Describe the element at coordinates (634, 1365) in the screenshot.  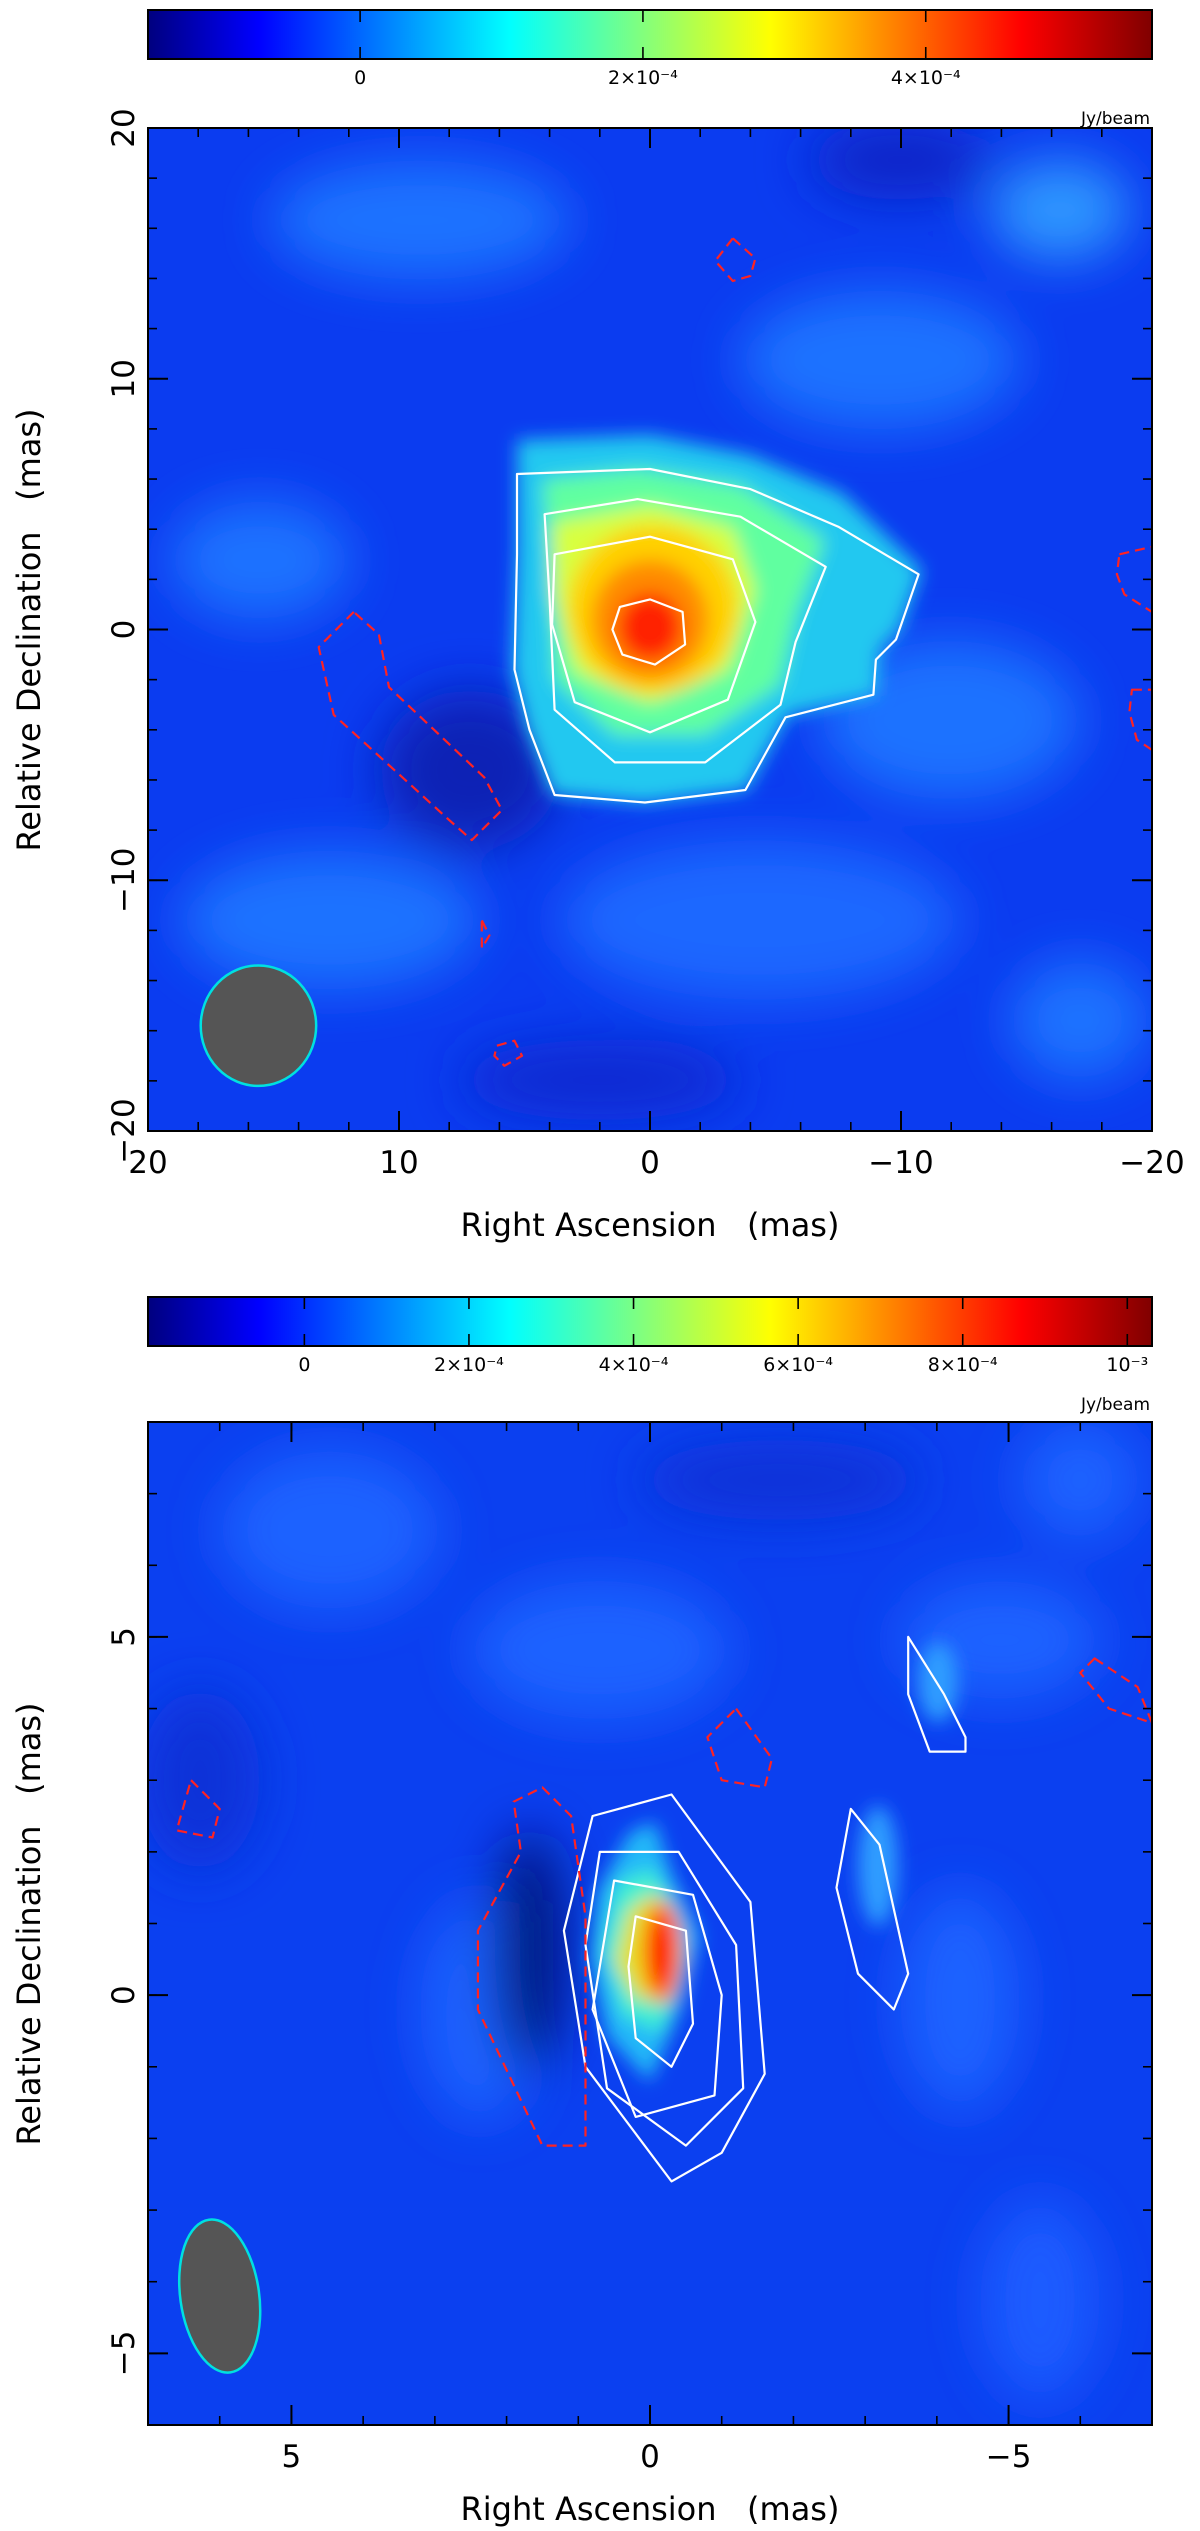
I see `colorbar-2-tick-label-3: 4×10⁻⁴` at that location.